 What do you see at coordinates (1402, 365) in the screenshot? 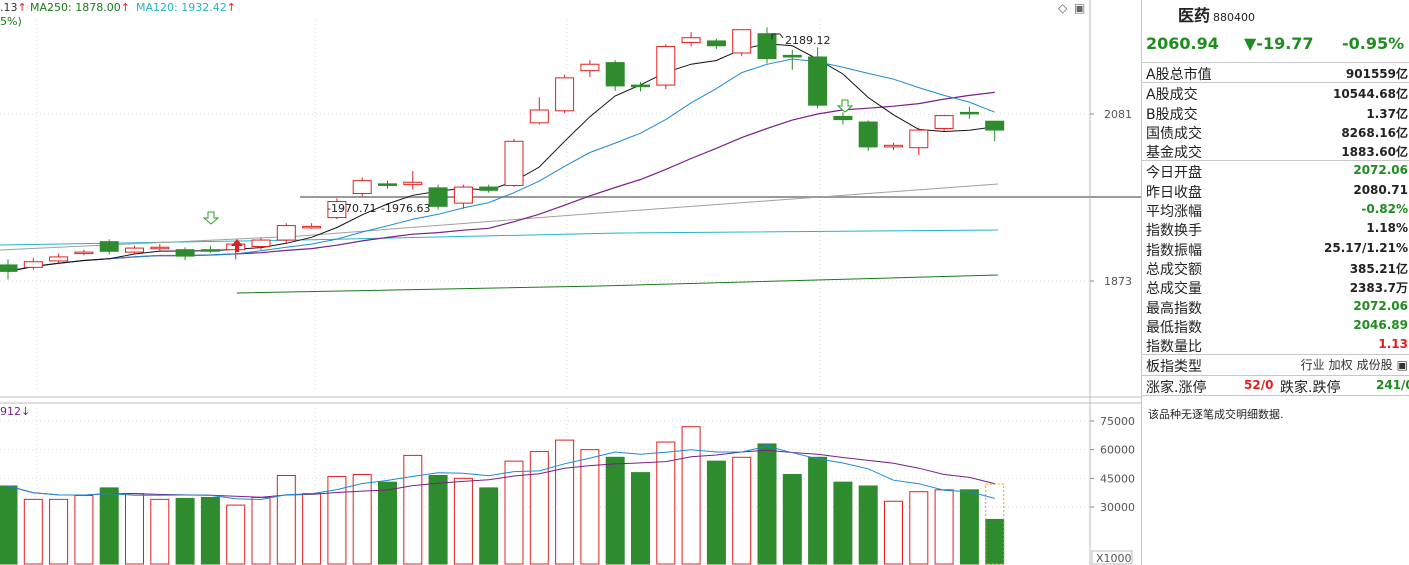
I see `constituents-icon: ▣` at bounding box center [1402, 365].